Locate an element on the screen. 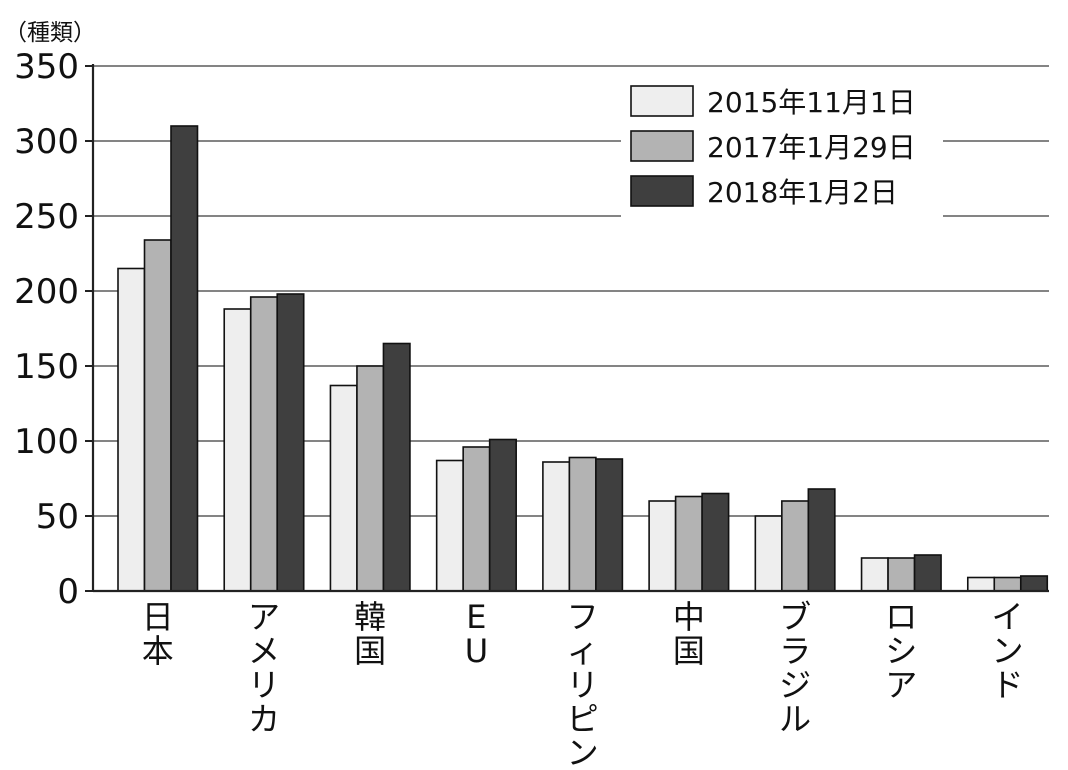 Image resolution: width=1068 pixels, height=770 pixels. y-tick-label: 350 is located at coordinates (46, 67).